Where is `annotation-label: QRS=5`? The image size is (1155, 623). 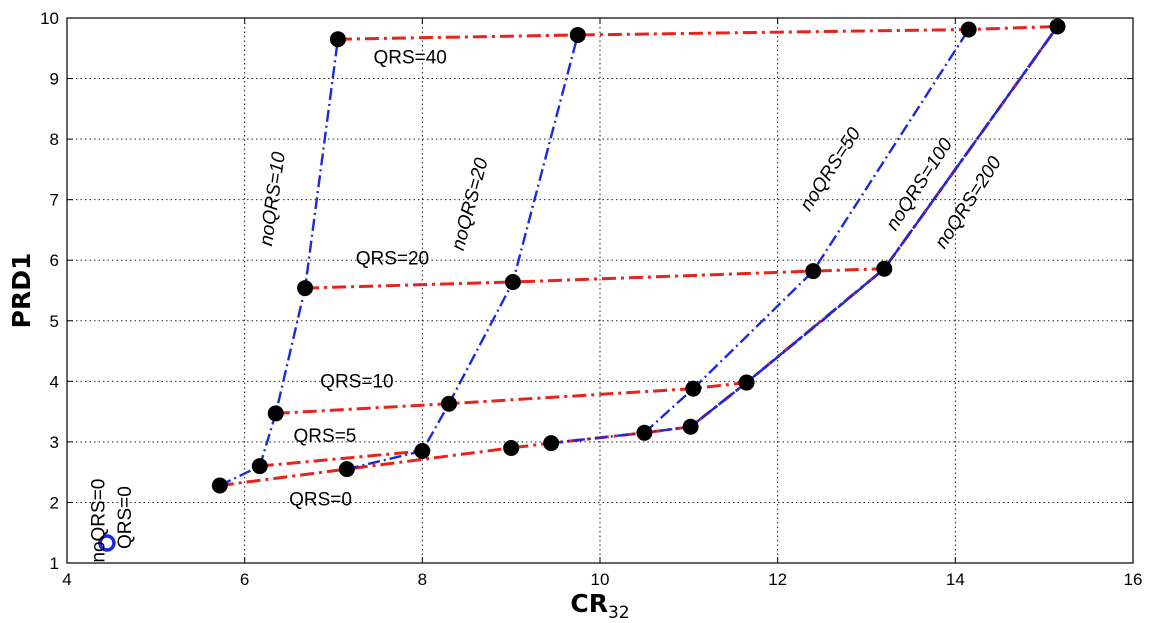
annotation-label: QRS=5 is located at coordinates (325, 436).